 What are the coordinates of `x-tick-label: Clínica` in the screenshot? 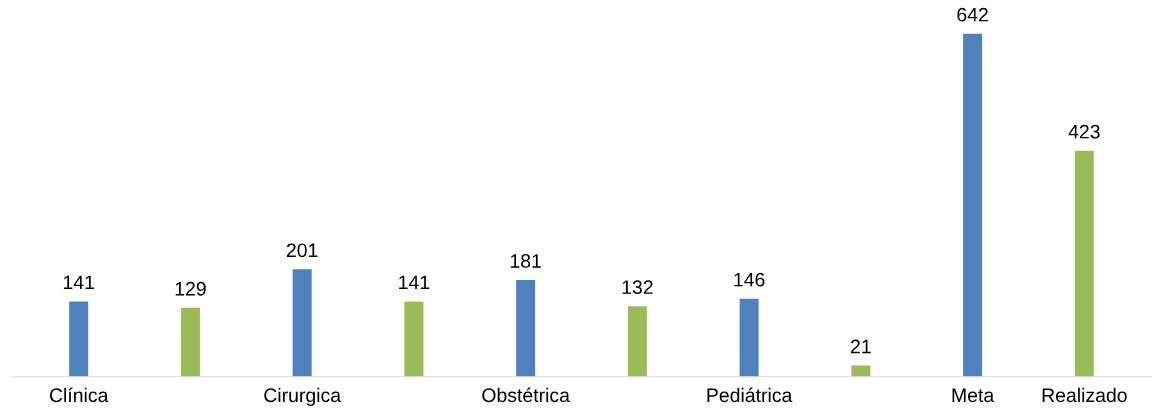 It's located at (79, 395).